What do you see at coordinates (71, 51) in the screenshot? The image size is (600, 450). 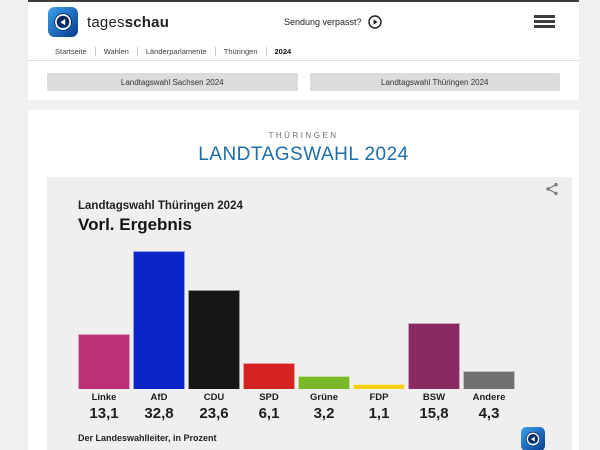 I see `breadcrumb-item-startseite: Startseite` at bounding box center [71, 51].